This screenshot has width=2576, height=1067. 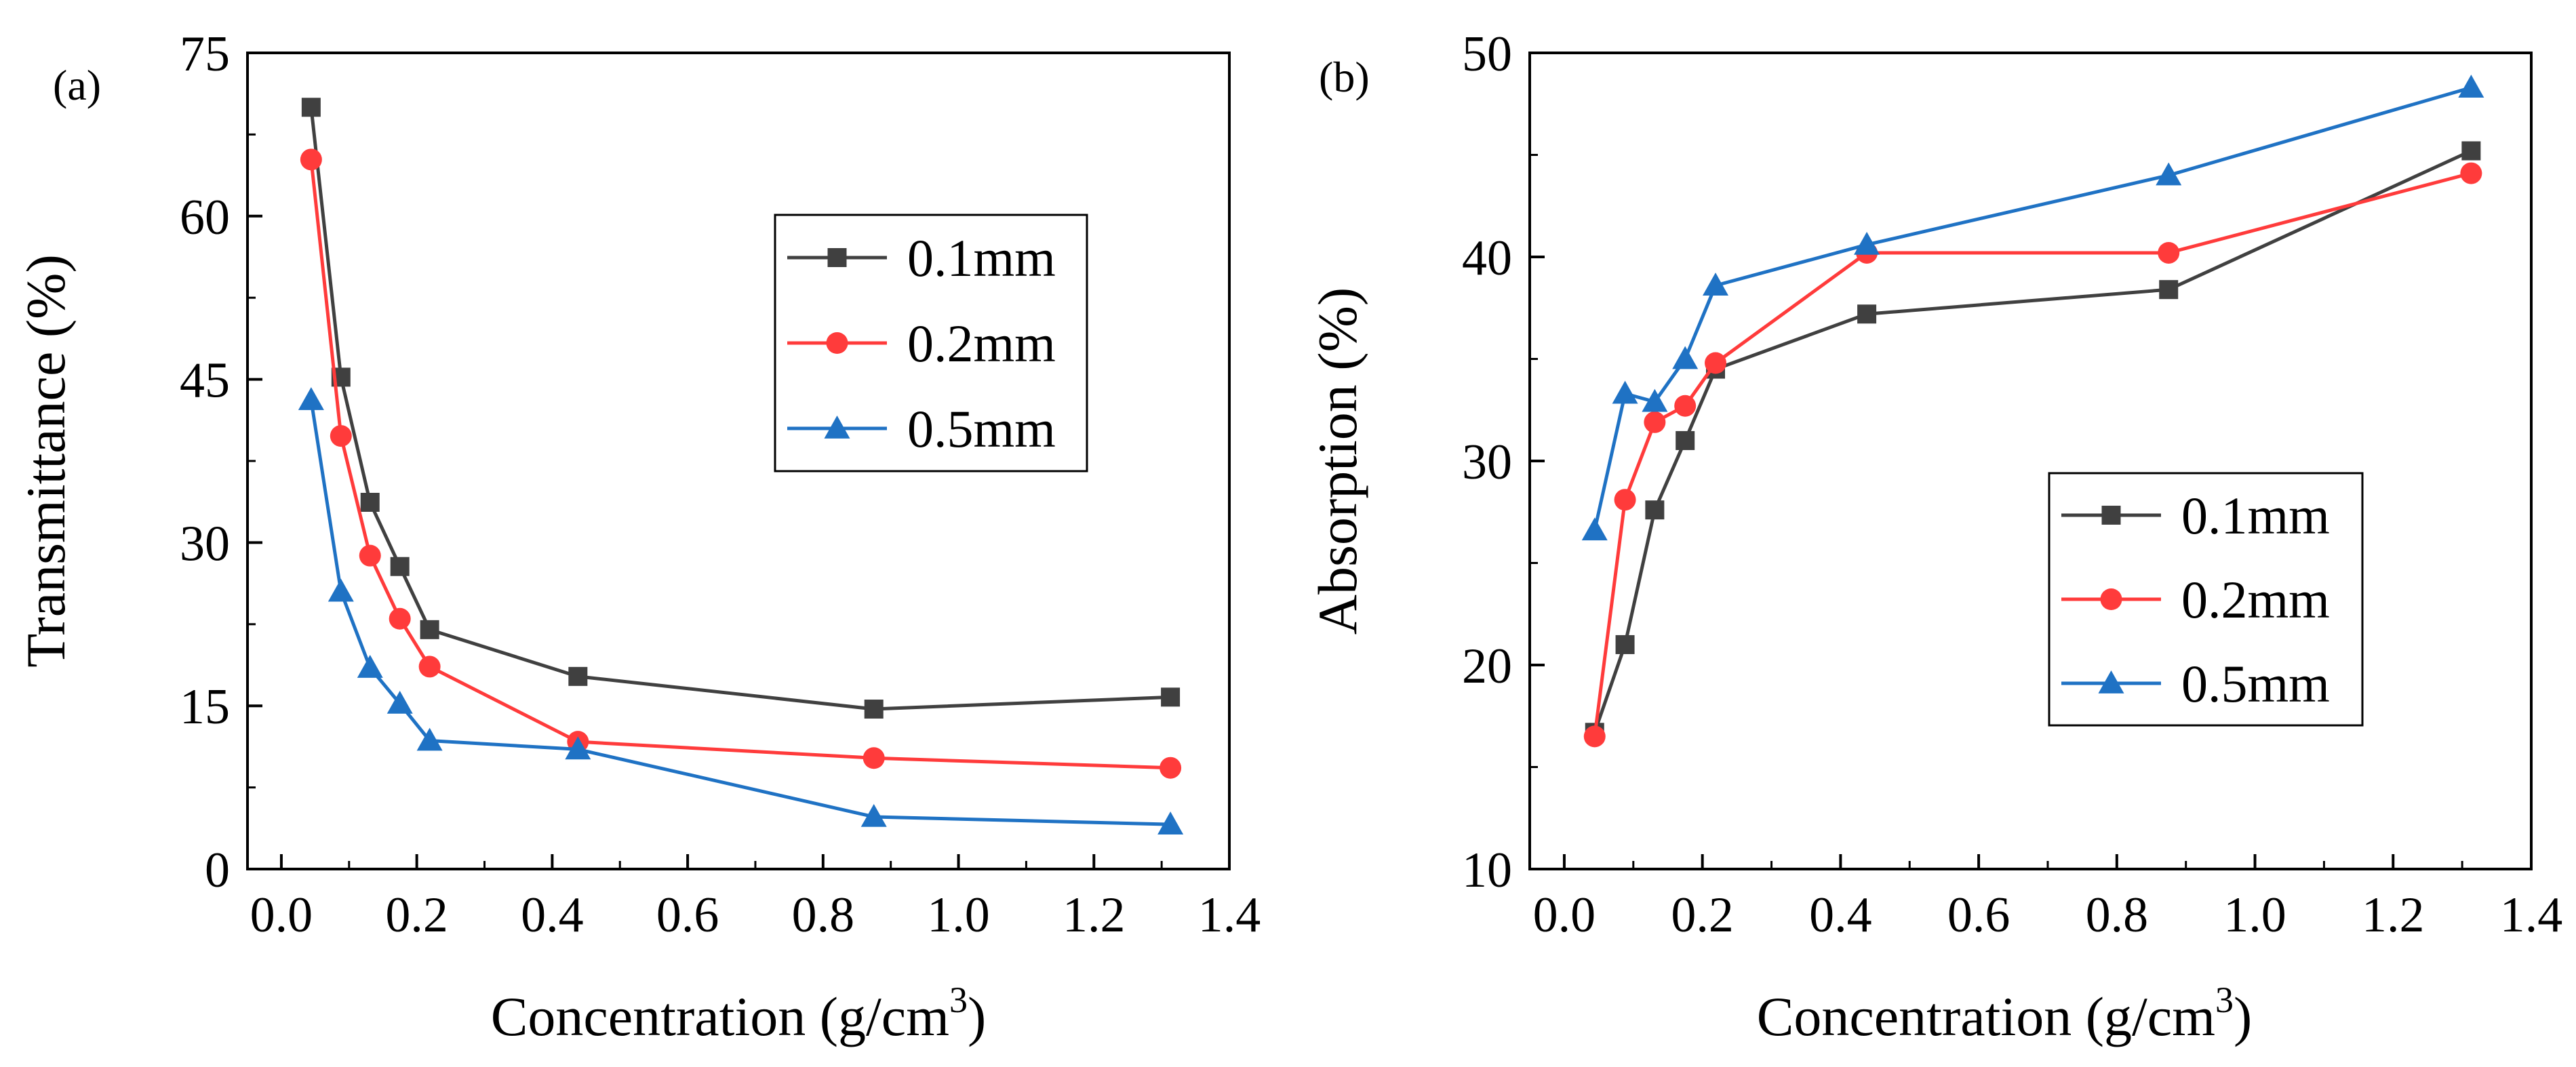 What do you see at coordinates (205, 381) in the screenshot?
I see `y-tick-label: 45` at bounding box center [205, 381].